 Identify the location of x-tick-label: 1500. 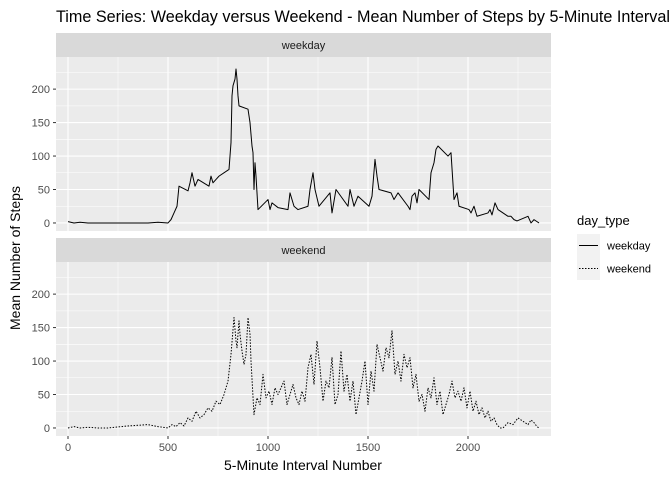
(368, 448).